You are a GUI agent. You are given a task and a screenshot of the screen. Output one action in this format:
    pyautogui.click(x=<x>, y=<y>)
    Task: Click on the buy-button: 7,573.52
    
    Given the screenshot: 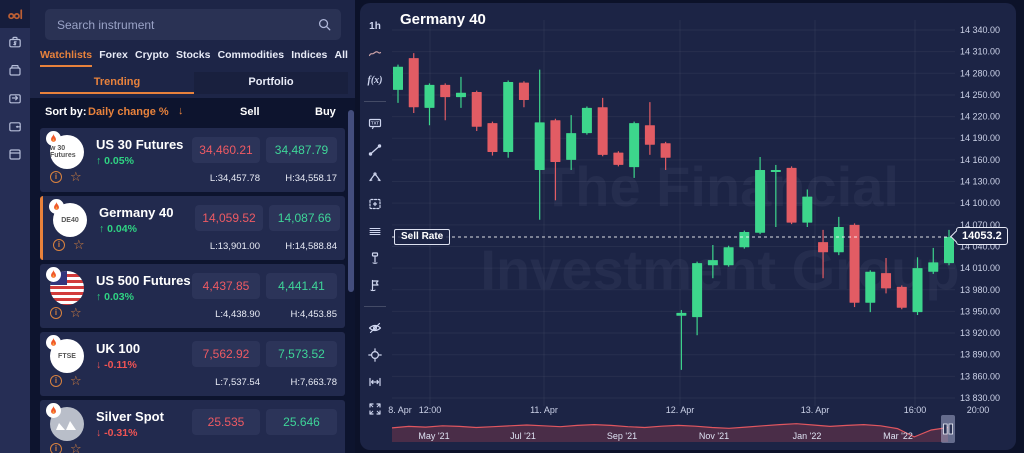 What is the action you would take?
    pyautogui.click(x=301, y=354)
    